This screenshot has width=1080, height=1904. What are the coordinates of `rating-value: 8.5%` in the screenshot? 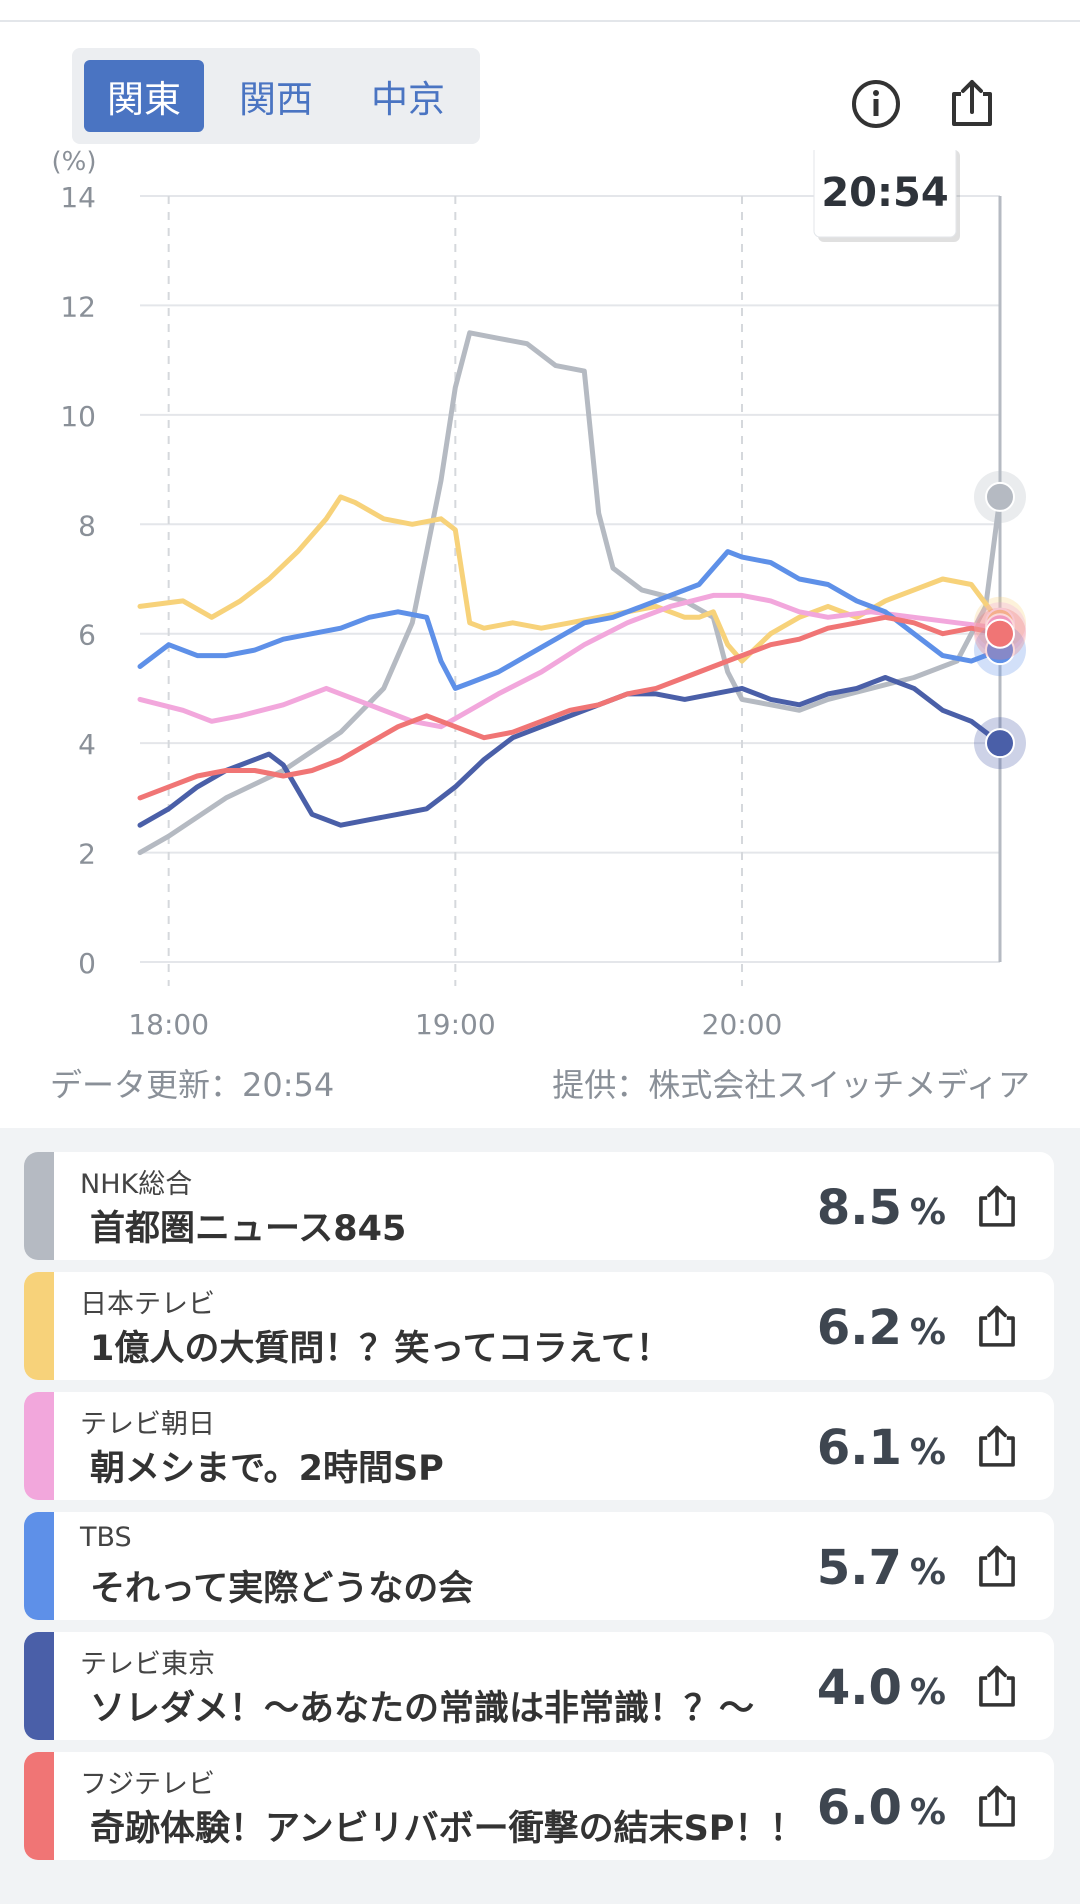 It's located at (881, 1208).